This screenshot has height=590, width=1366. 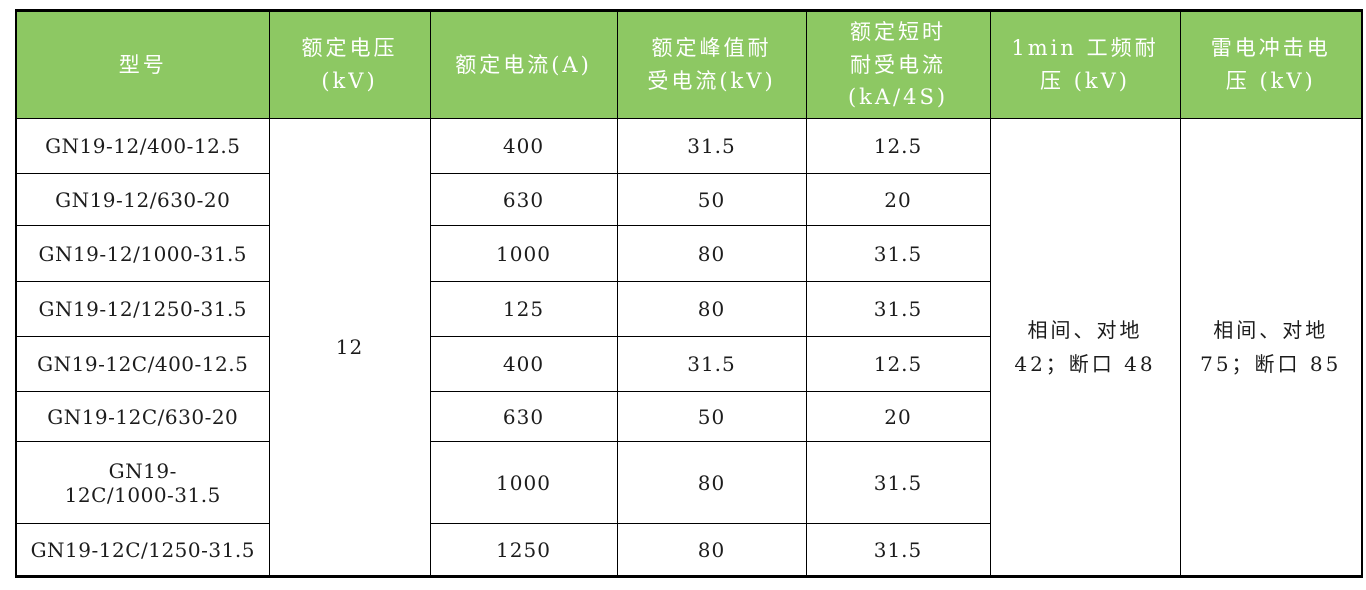 I want to click on model-cell: GN19- 12C/1000-31.5, so click(x=142, y=482).